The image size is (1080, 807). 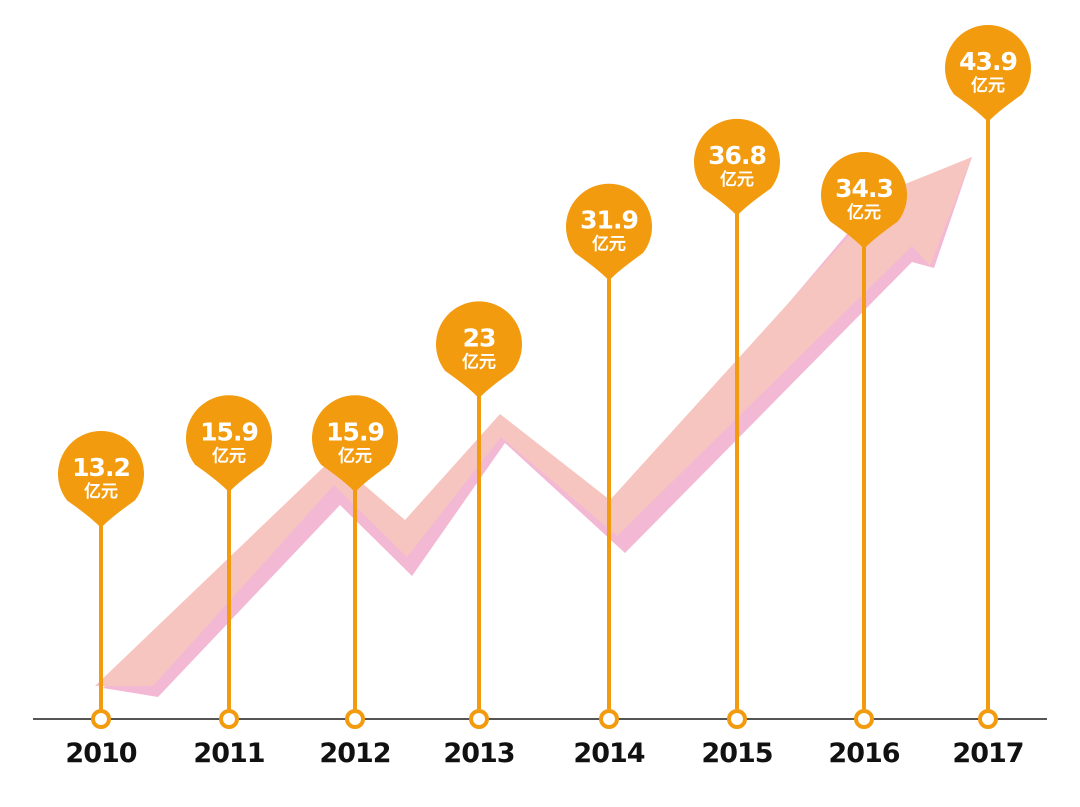 I want to click on data-label: 34.3, so click(x=864, y=188).